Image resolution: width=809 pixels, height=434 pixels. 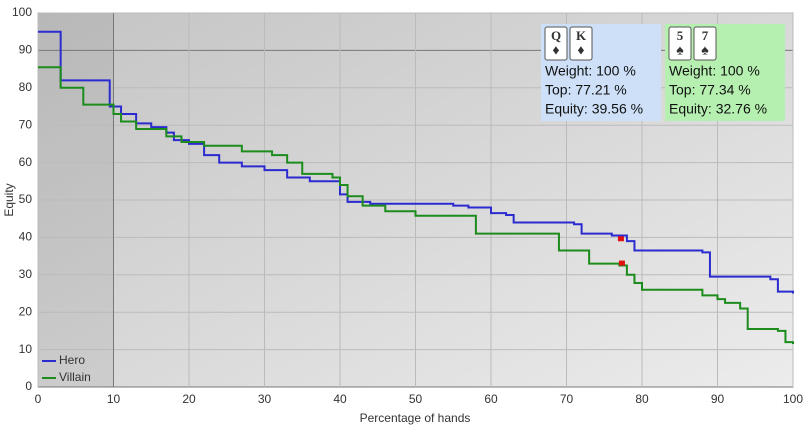 What do you see at coordinates (567, 399) in the screenshot?
I see `x-tick-label: 70` at bounding box center [567, 399].